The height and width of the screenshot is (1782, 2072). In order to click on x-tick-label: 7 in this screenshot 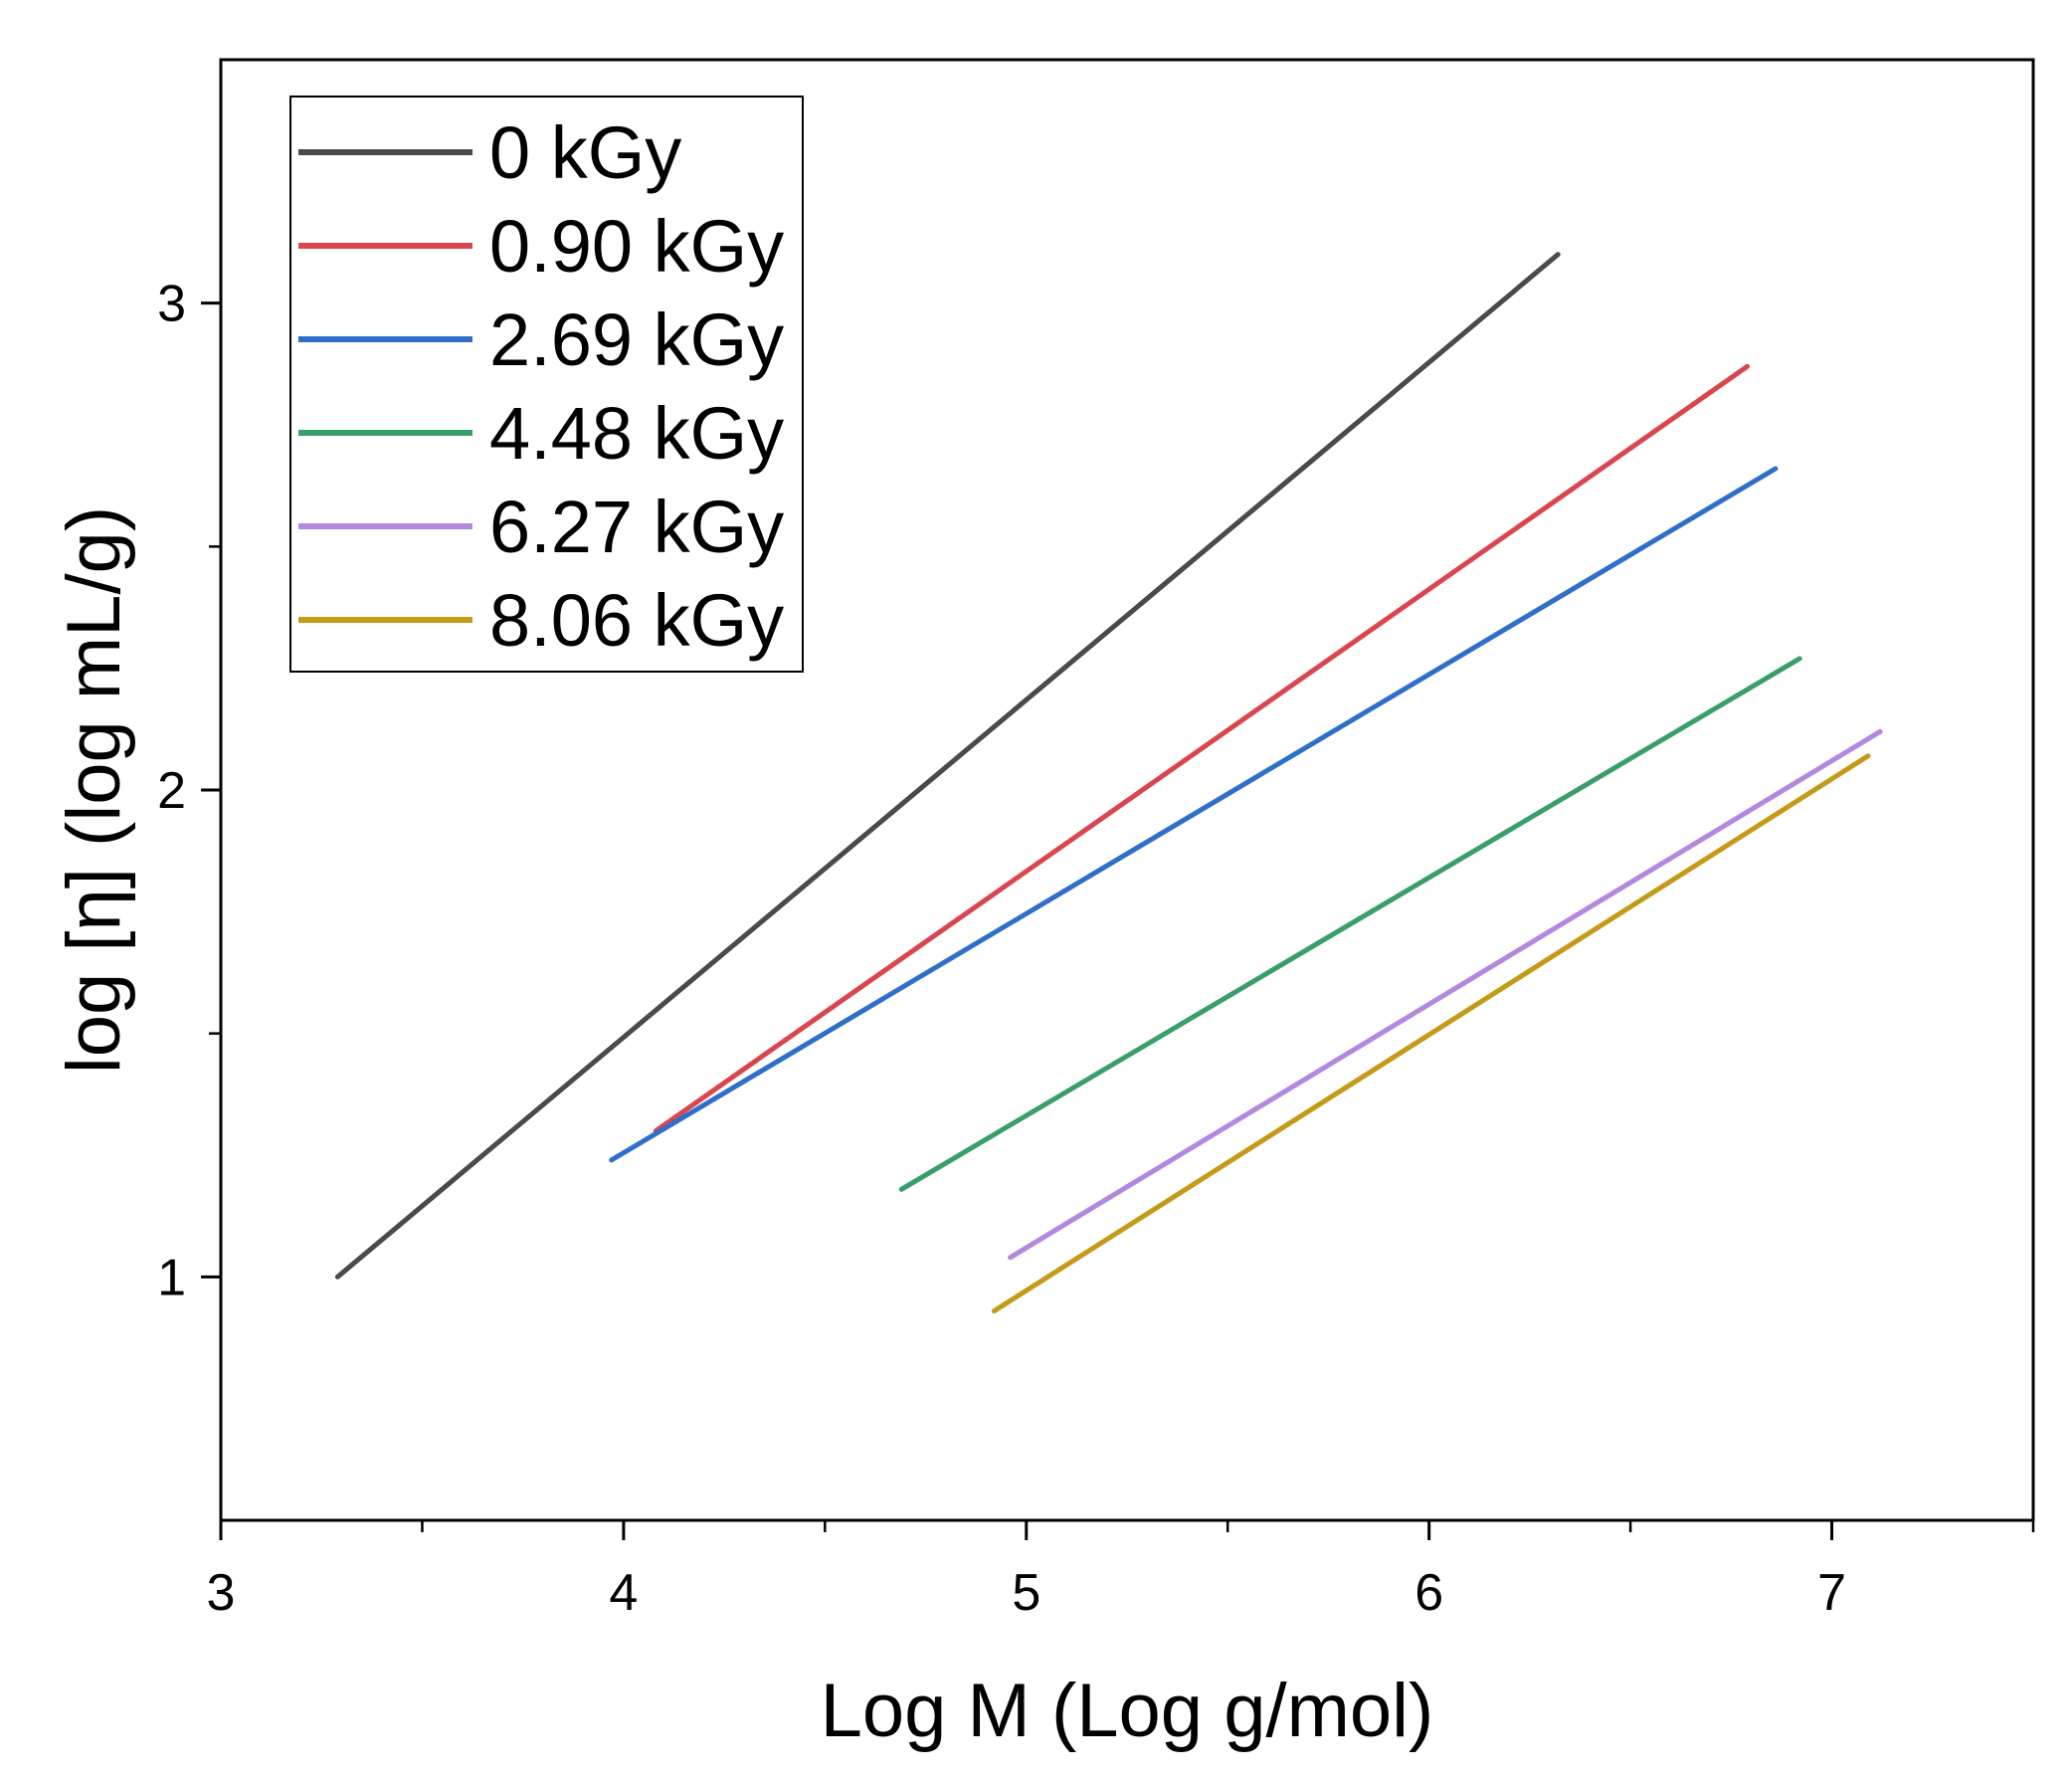, I will do `click(1831, 1593)`.